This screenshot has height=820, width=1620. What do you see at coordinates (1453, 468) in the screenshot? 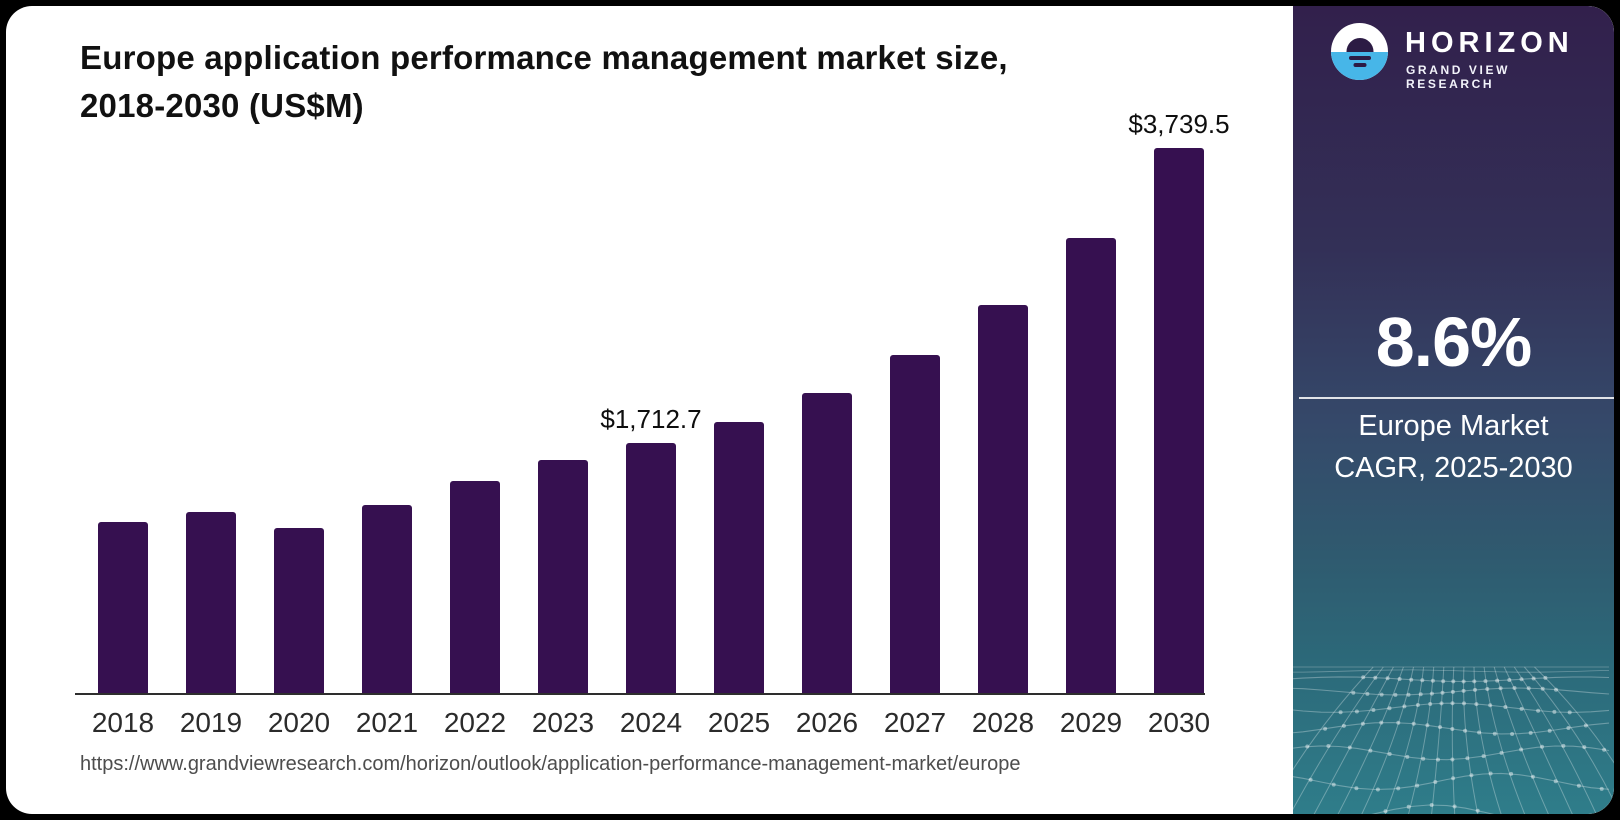
I see `cagr-label-line2: CAGR, 2025-2030` at bounding box center [1453, 468].